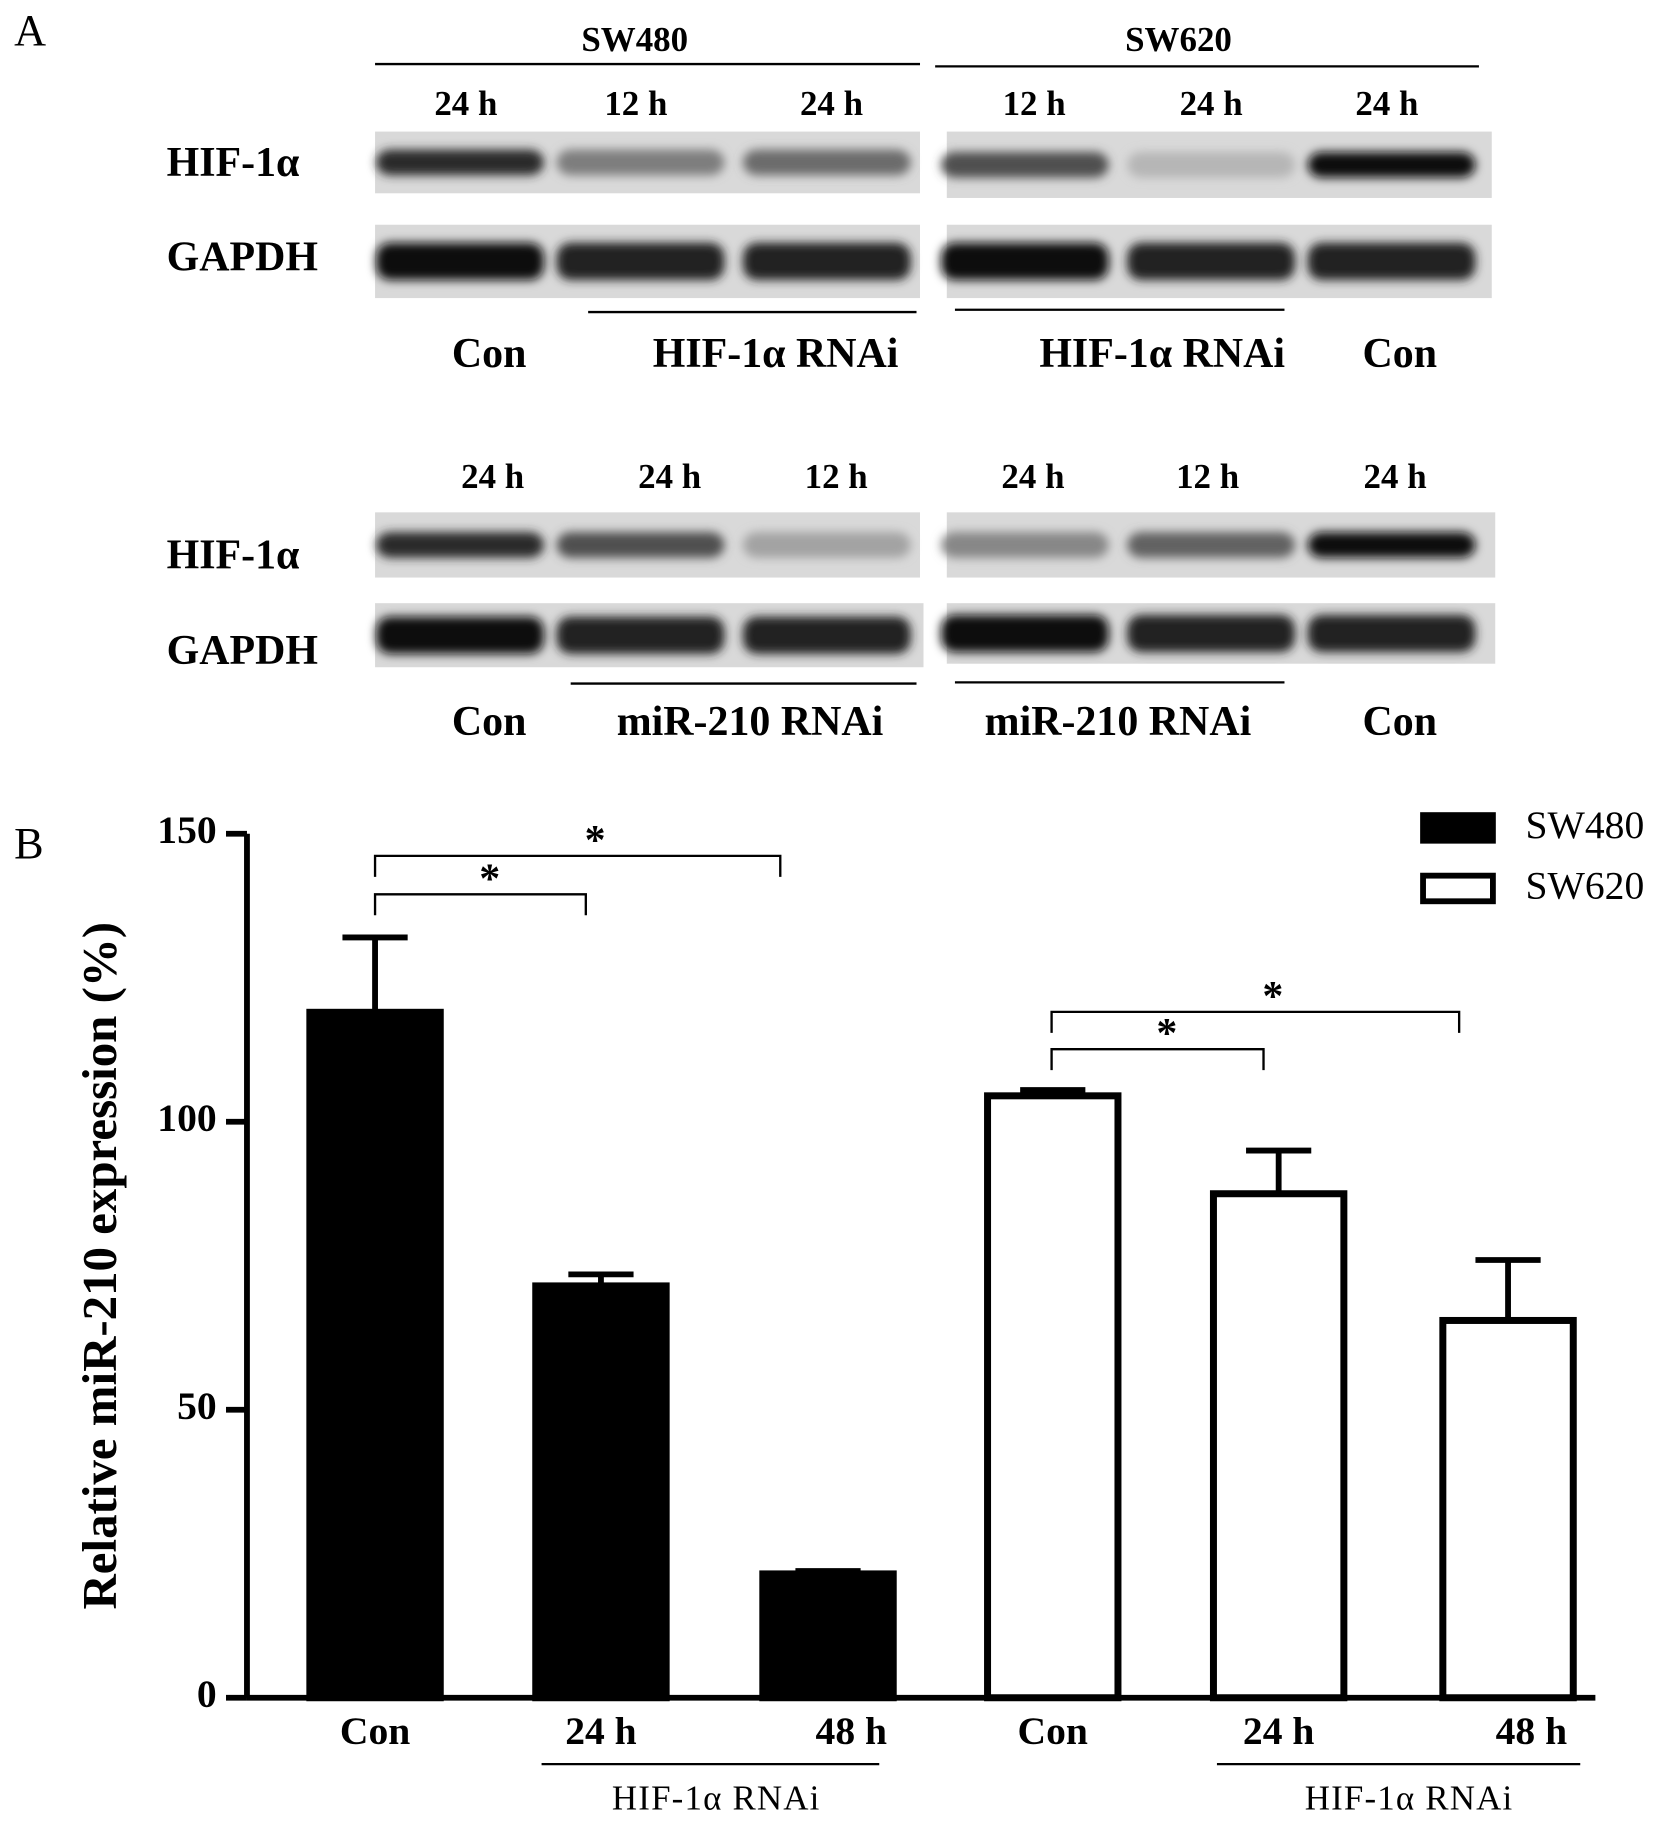 This screenshot has height=1827, width=1677. I want to click on legend-label: SW620, so click(1585, 886).